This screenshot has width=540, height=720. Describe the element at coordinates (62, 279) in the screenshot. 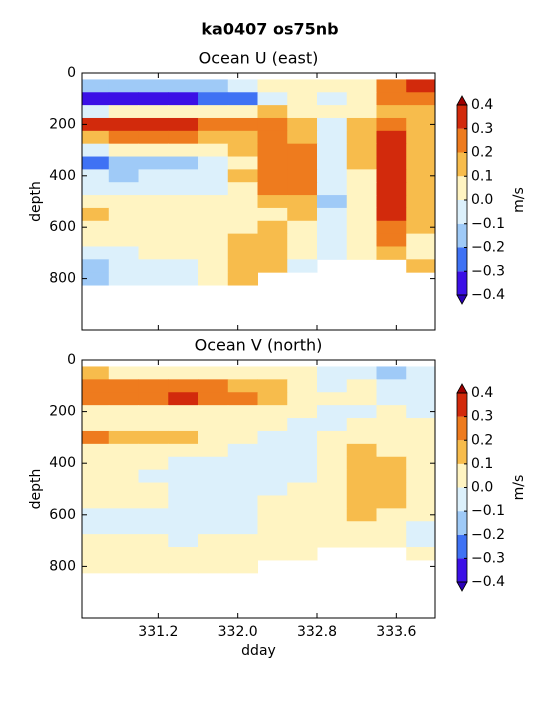

I see `y-tick-label: 800` at that location.